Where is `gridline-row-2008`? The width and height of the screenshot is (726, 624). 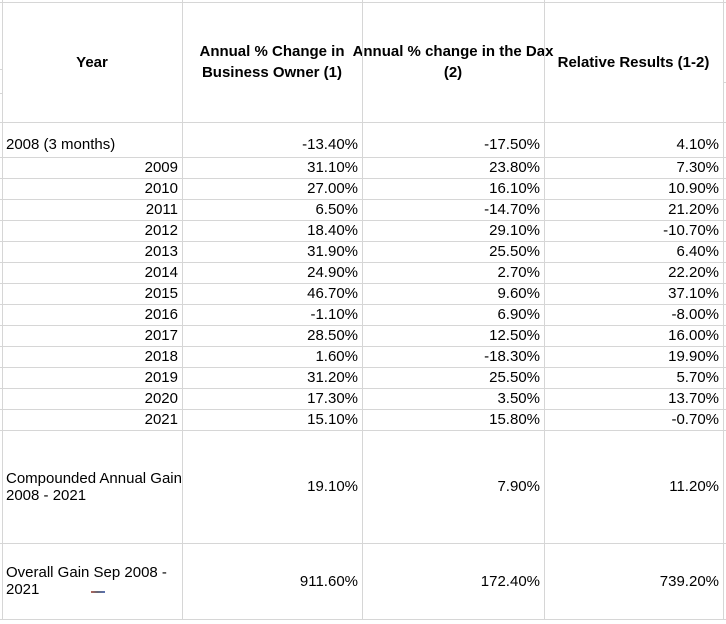
gridline-row-2008 is located at coordinates (363, 157).